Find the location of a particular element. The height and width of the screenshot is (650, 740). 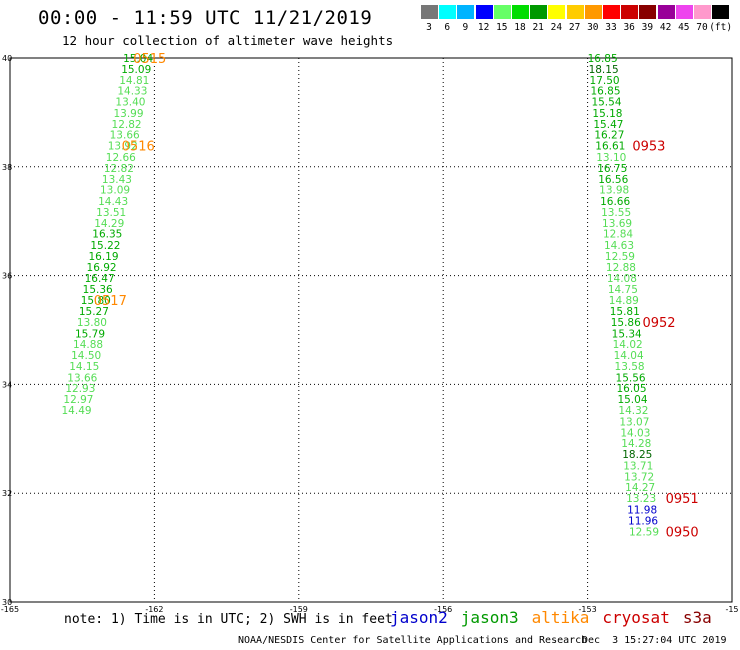

color-scale-label: 42 is located at coordinates (665, 27).